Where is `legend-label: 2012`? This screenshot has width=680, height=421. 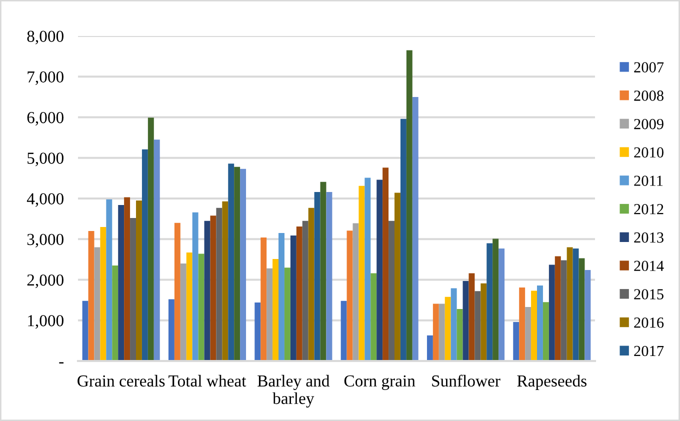 legend-label: 2012 is located at coordinates (649, 209).